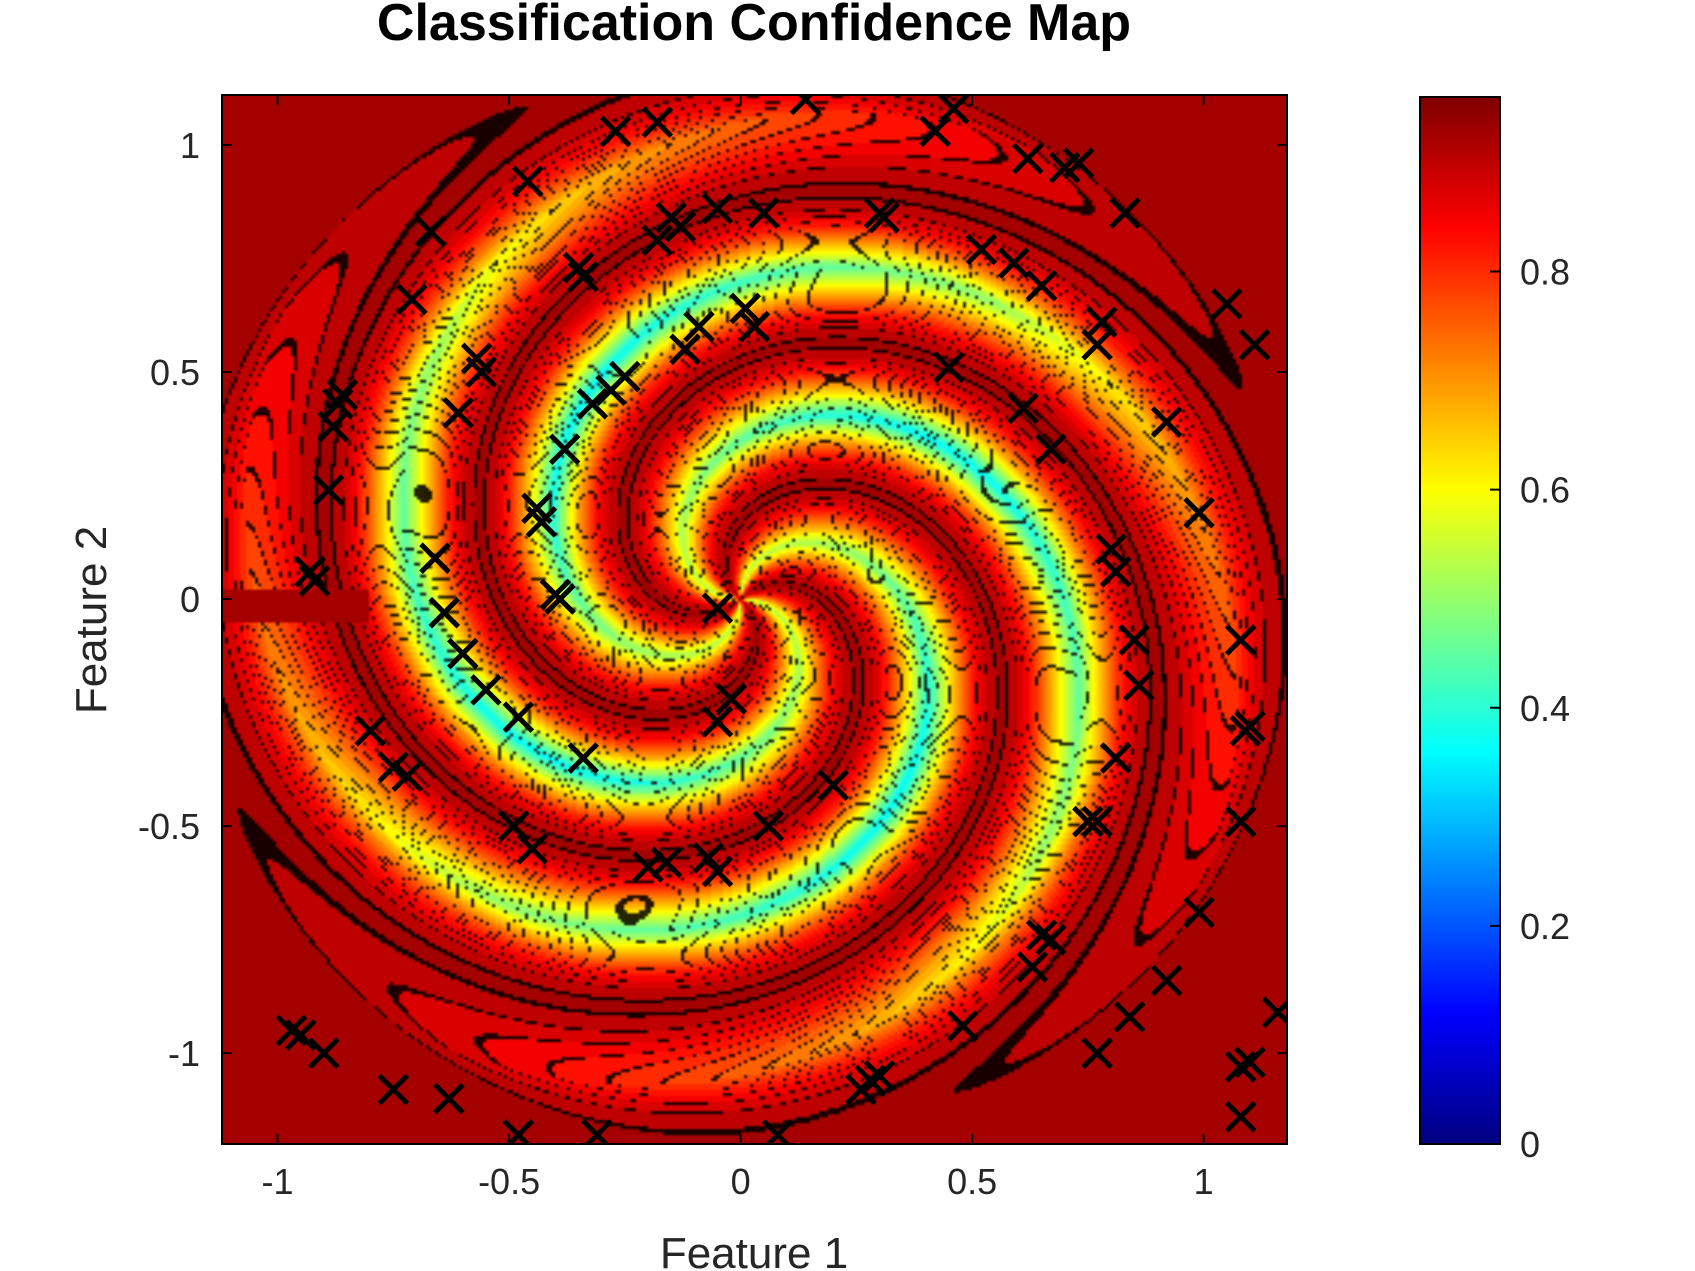  Describe the element at coordinates (1545, 926) in the screenshot. I see `colorbar-tick-label: 0.2` at that location.